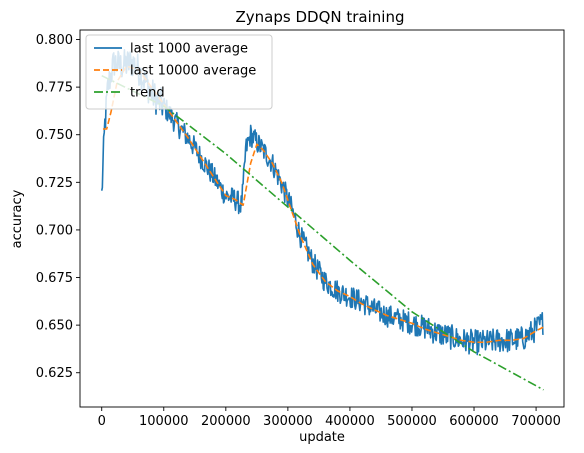  What do you see at coordinates (412, 421) in the screenshot?
I see `x-tick-label: 500000` at bounding box center [412, 421].